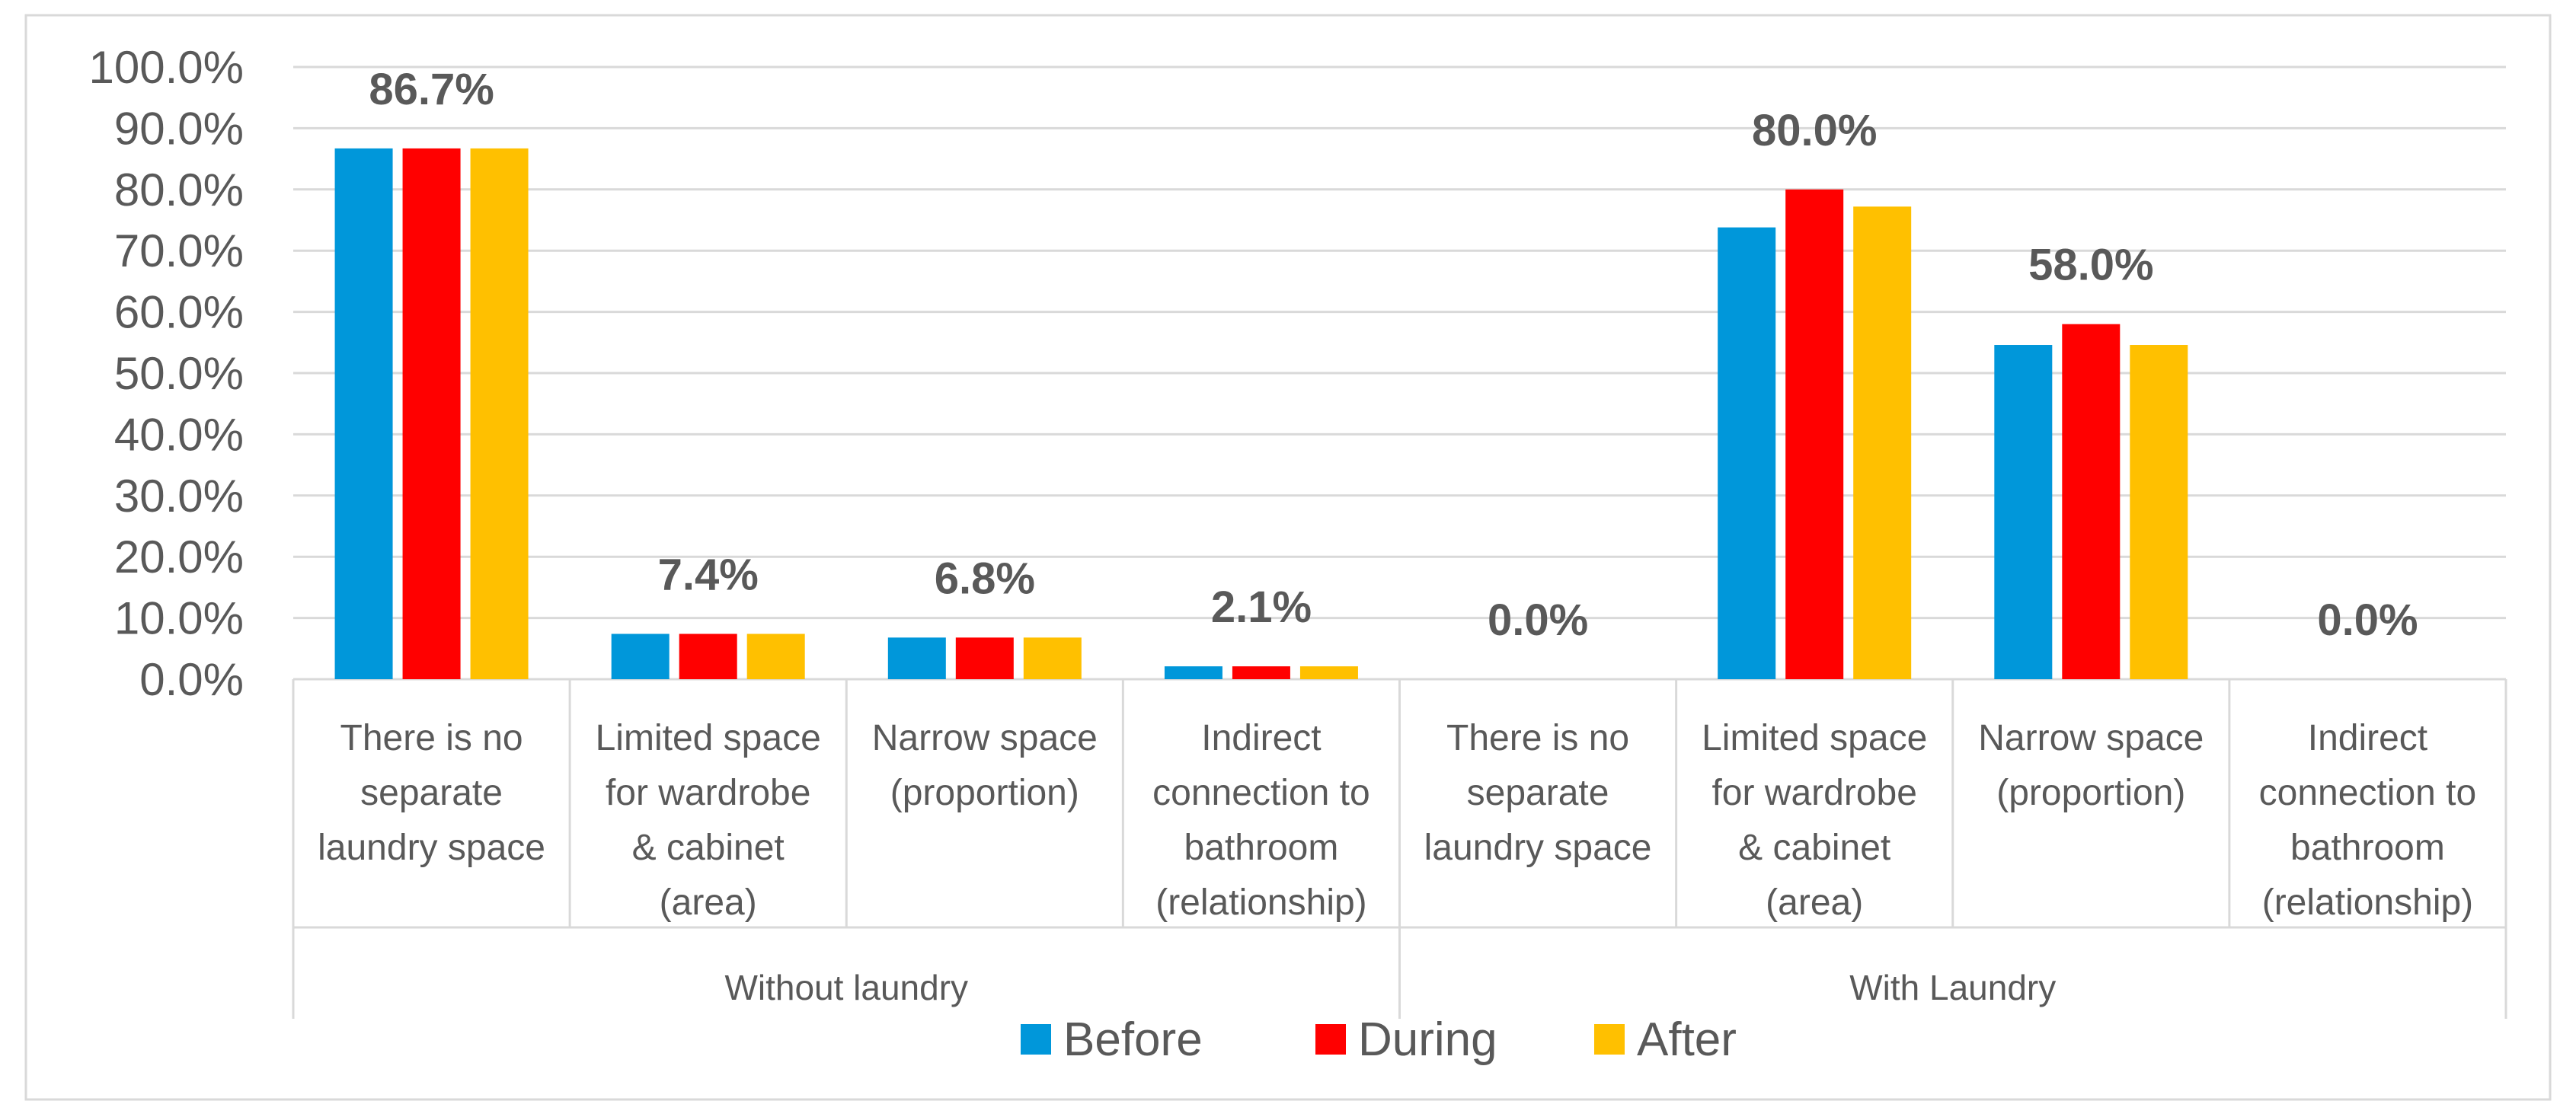  Describe the element at coordinates (1609, 1039) in the screenshot. I see `legend-swatch-after` at that location.